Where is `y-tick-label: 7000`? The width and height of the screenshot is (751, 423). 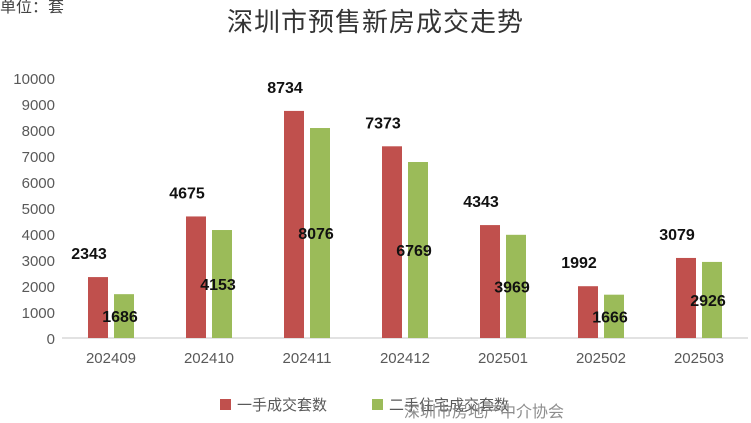
y-tick-label: 7000 is located at coordinates (38, 157).